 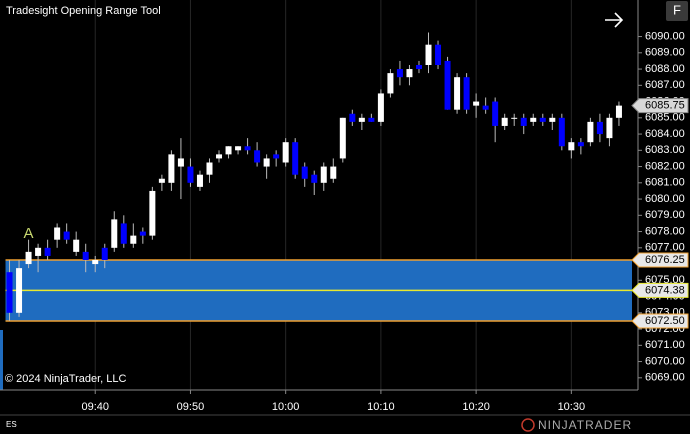 What do you see at coordinates (665, 150) in the screenshot?
I see `y-tick-label: 6083.00` at bounding box center [665, 150].